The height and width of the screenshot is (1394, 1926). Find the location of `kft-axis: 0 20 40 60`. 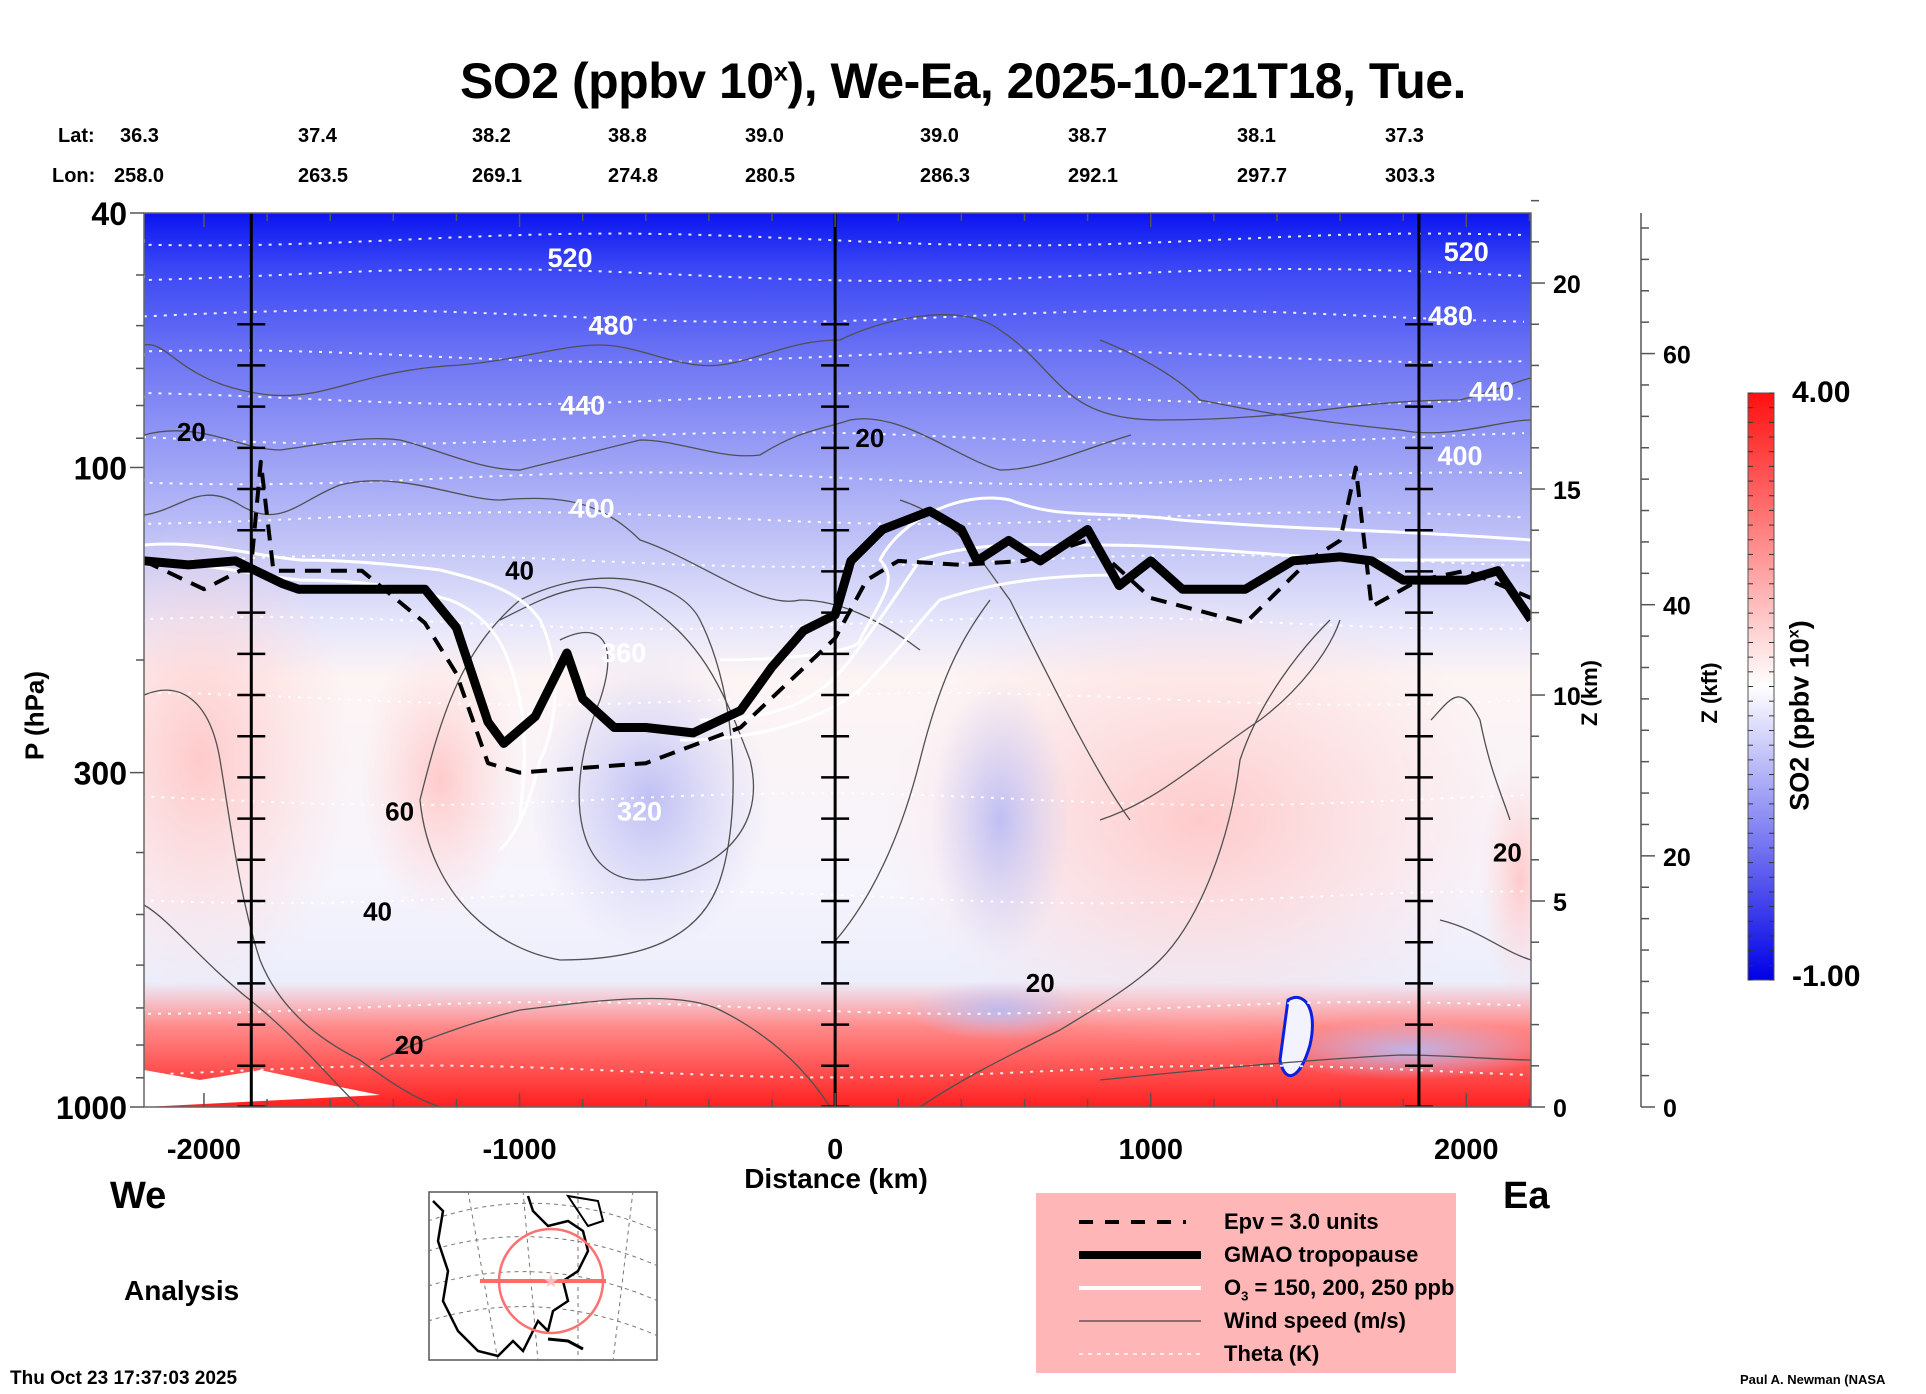

kft-axis: 0 20 40 60 is located at coordinates (1665, 668).